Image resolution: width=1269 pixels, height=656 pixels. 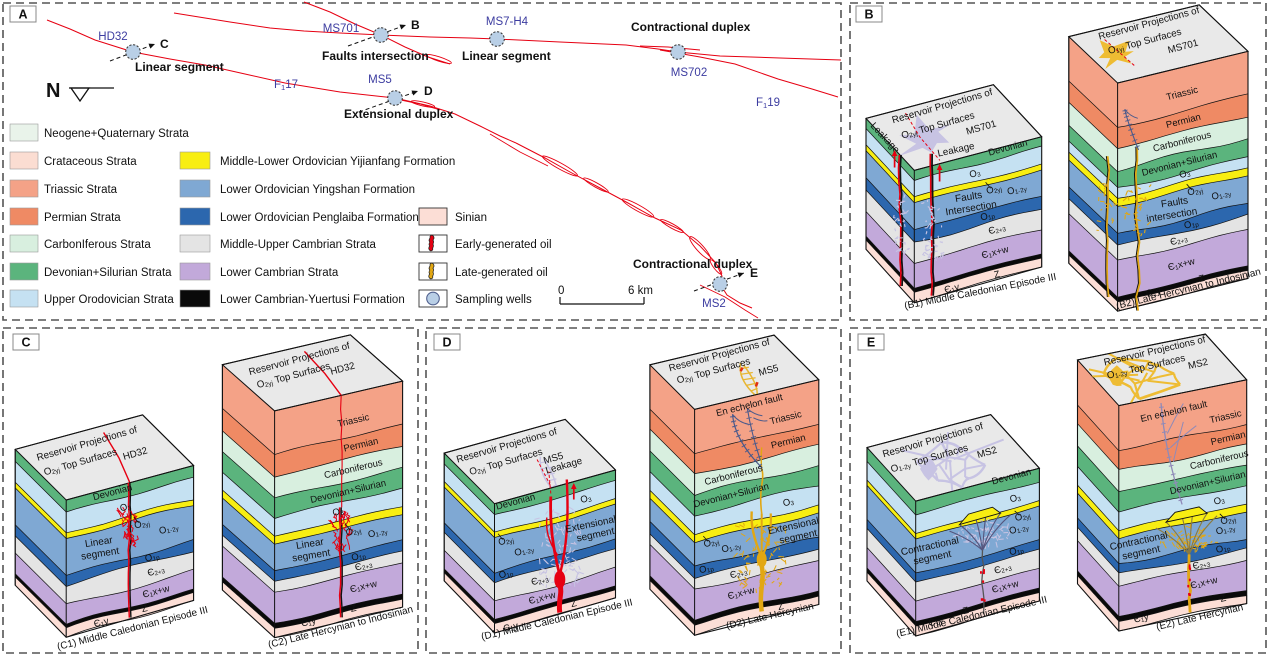 What do you see at coordinates (501, 273) in the screenshot?
I see `svg-text: Late-generated oil` at bounding box center [501, 273].